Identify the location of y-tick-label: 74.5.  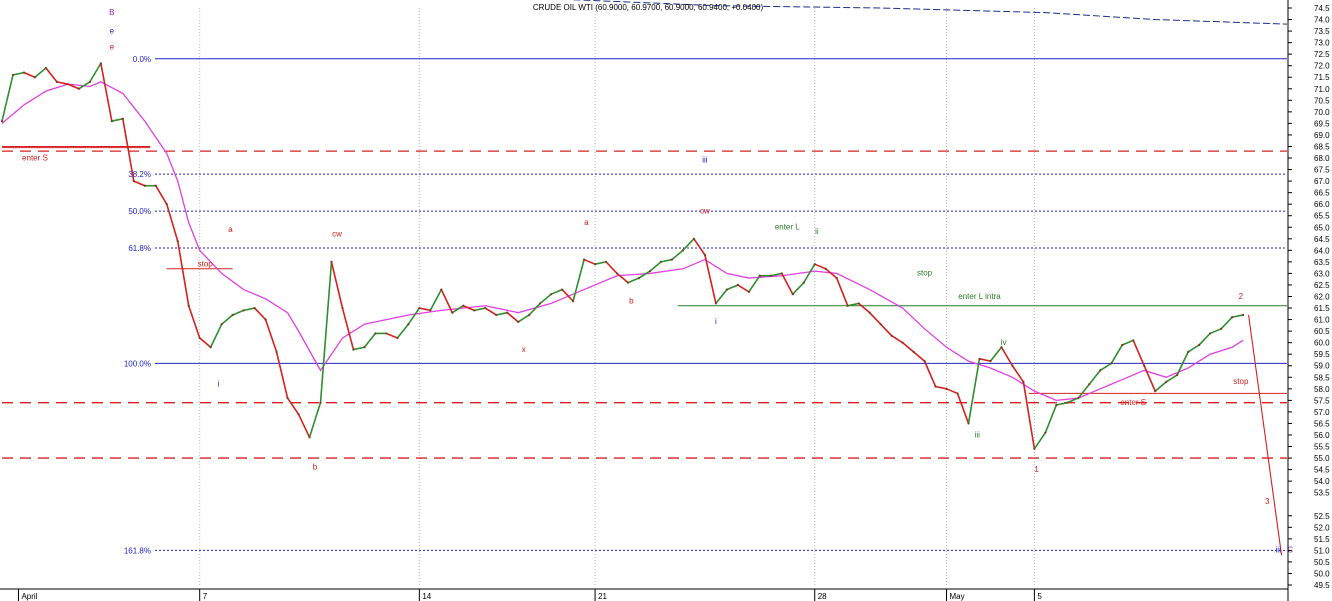
(1322, 8).